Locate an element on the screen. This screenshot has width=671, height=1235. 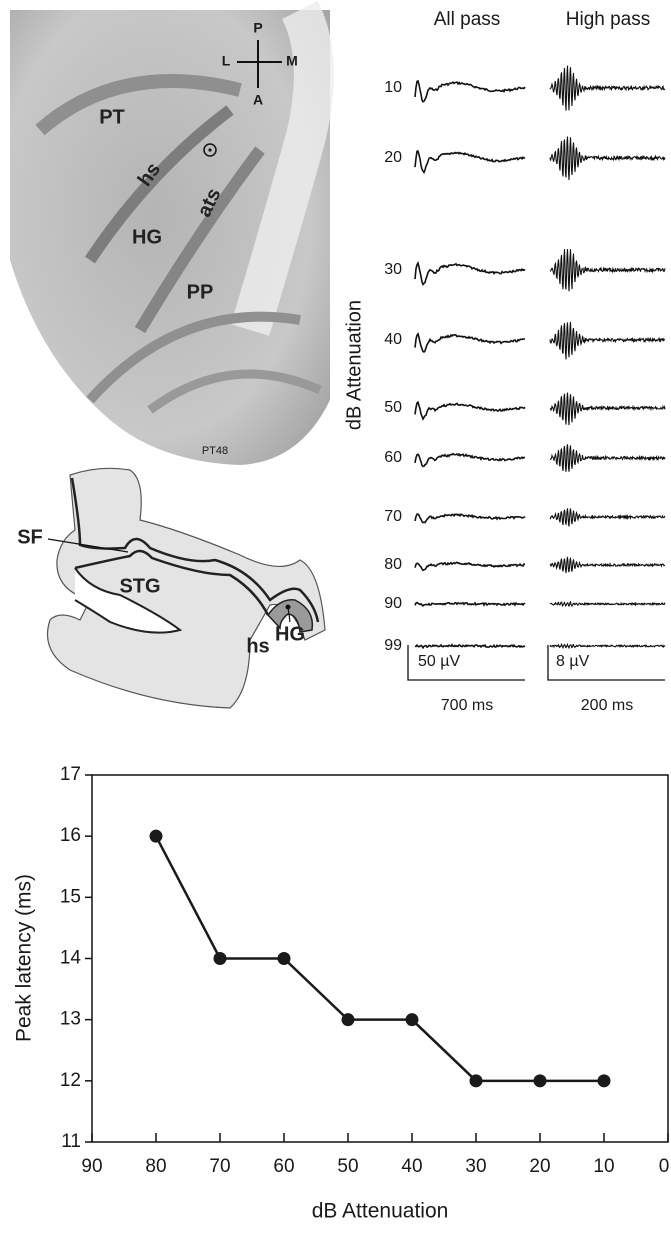
gyrus-outline is located at coordinates (186, 588).